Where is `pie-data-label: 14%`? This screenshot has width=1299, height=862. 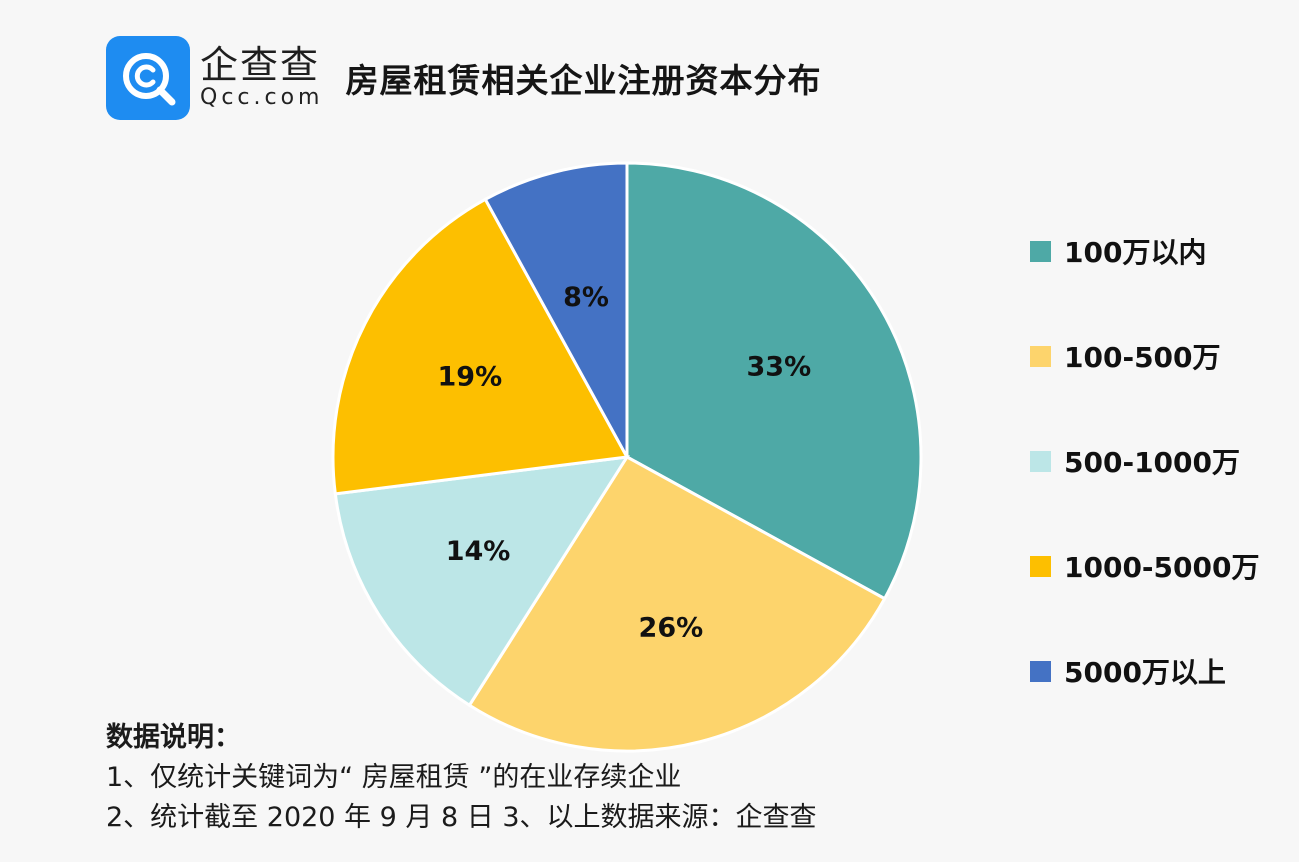 pie-data-label: 14% is located at coordinates (478, 551).